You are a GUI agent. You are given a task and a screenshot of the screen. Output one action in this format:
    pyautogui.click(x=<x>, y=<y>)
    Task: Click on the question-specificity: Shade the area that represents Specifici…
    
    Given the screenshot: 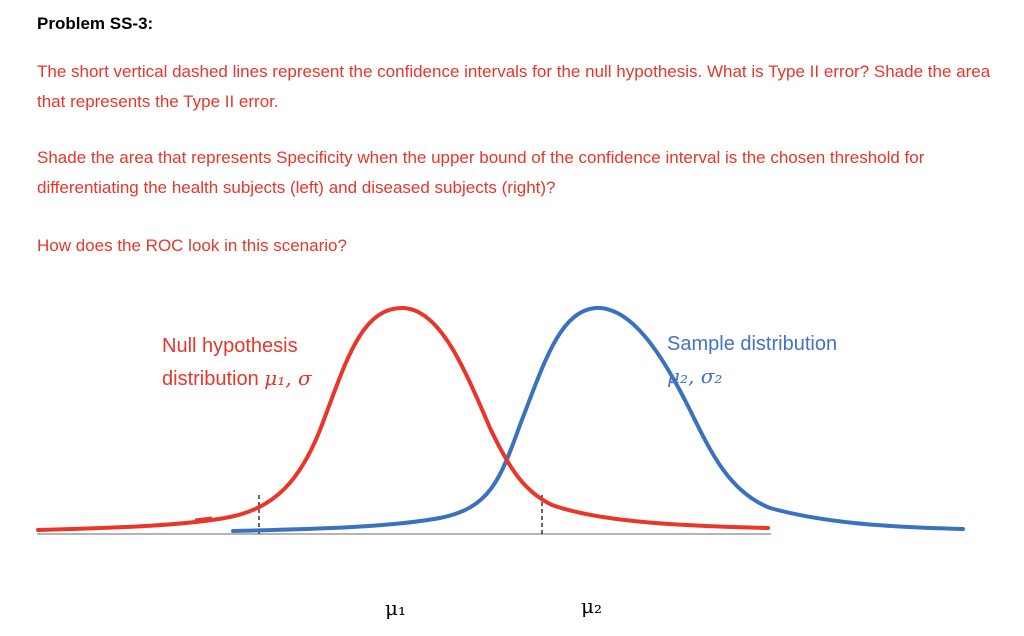 What is the action you would take?
    pyautogui.click(x=481, y=172)
    